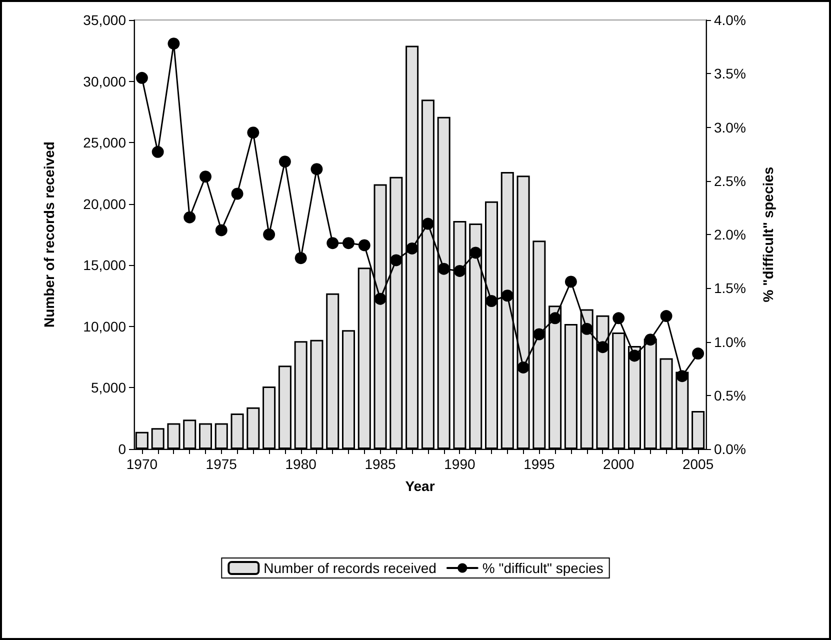 This screenshot has width=831, height=640. Describe the element at coordinates (108, 388) in the screenshot. I see `y-tick-label: 5,000` at that location.